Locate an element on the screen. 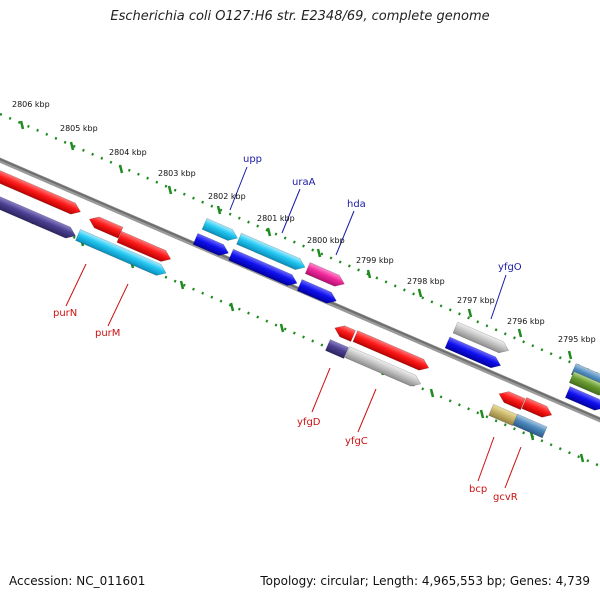  gene-feature-right-green-shape is located at coordinates (584, 383).